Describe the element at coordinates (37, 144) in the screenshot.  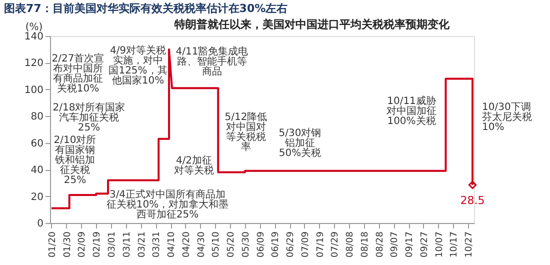
I see `y-tick-label: 60` at that location.